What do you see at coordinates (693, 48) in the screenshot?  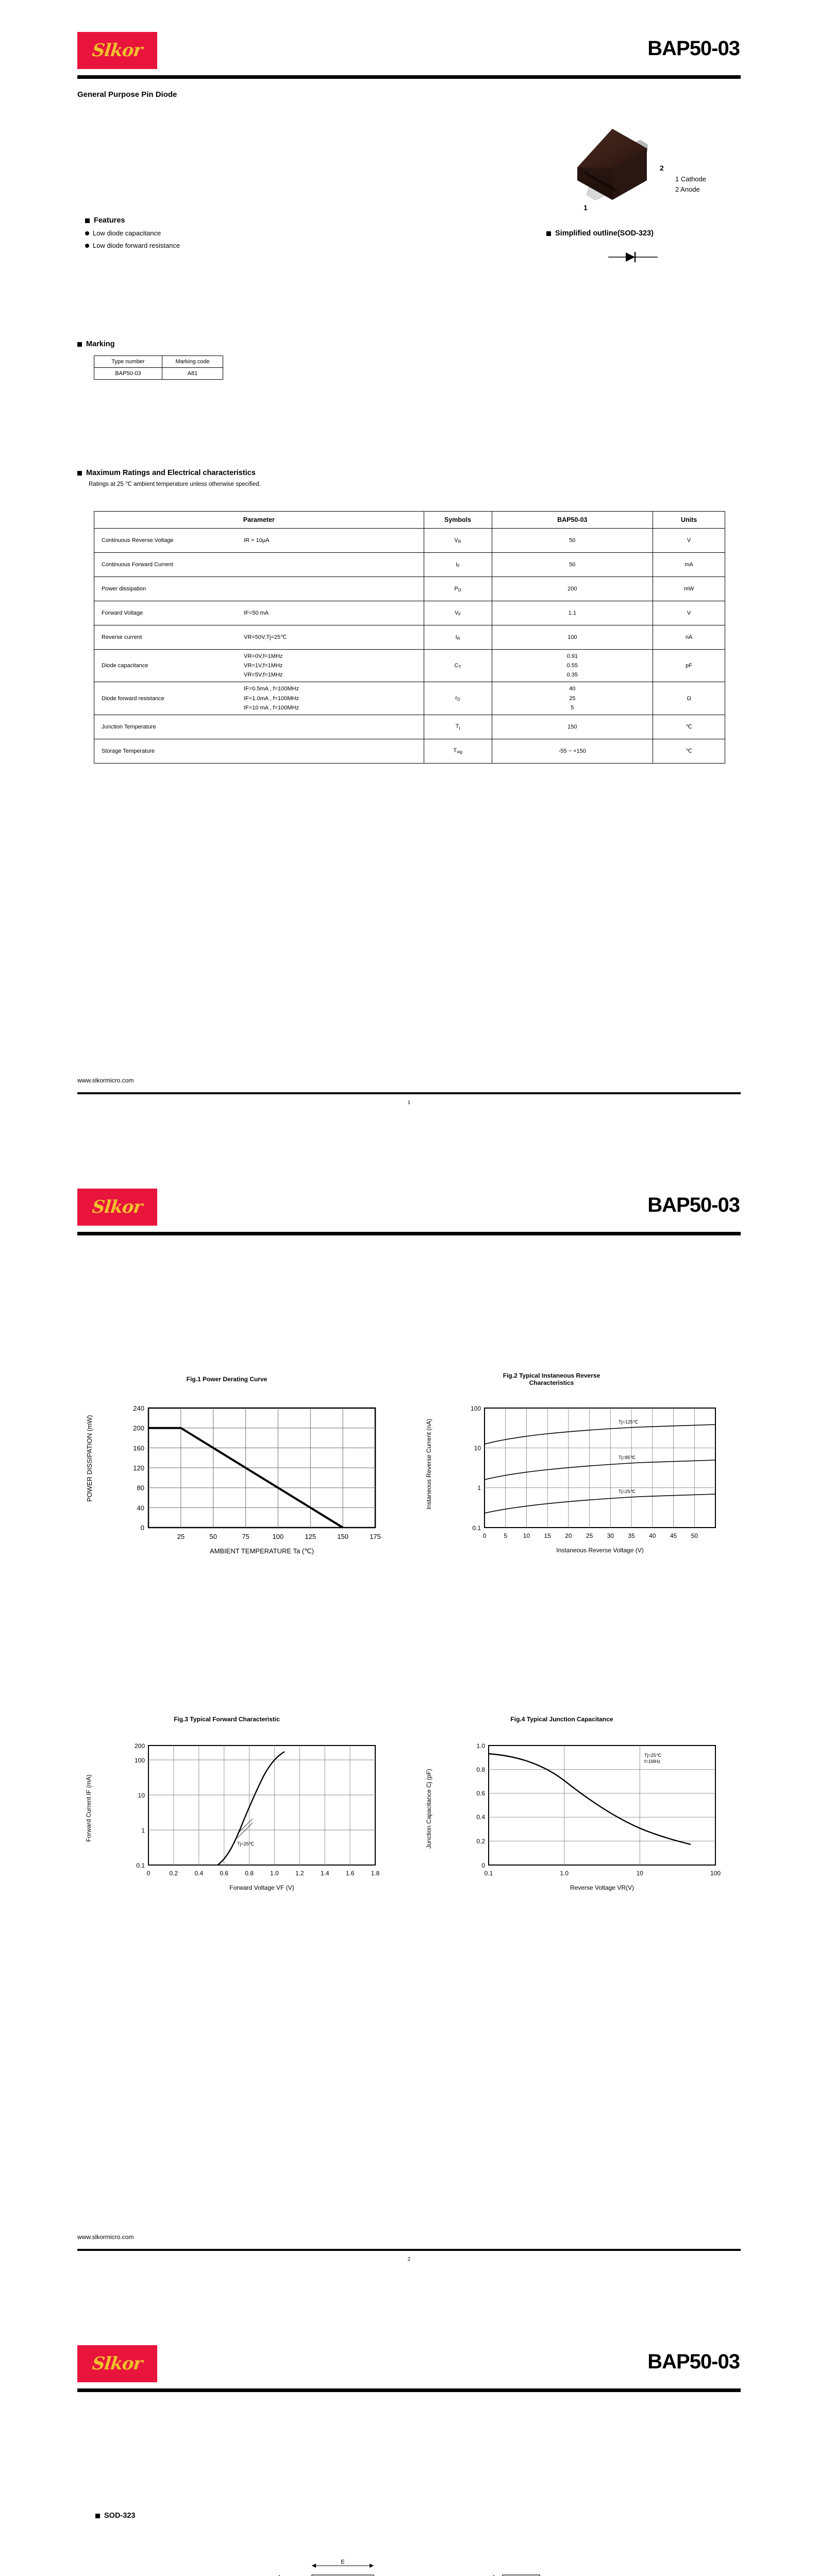 I see `header-part-number: BAP50-03` at bounding box center [693, 48].